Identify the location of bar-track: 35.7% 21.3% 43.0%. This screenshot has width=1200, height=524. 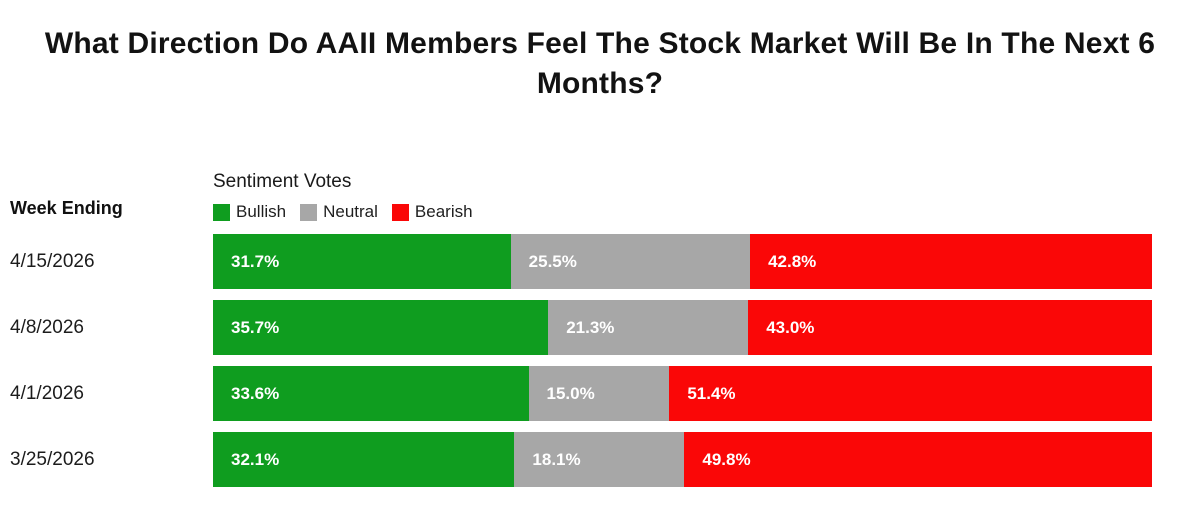
(682, 328).